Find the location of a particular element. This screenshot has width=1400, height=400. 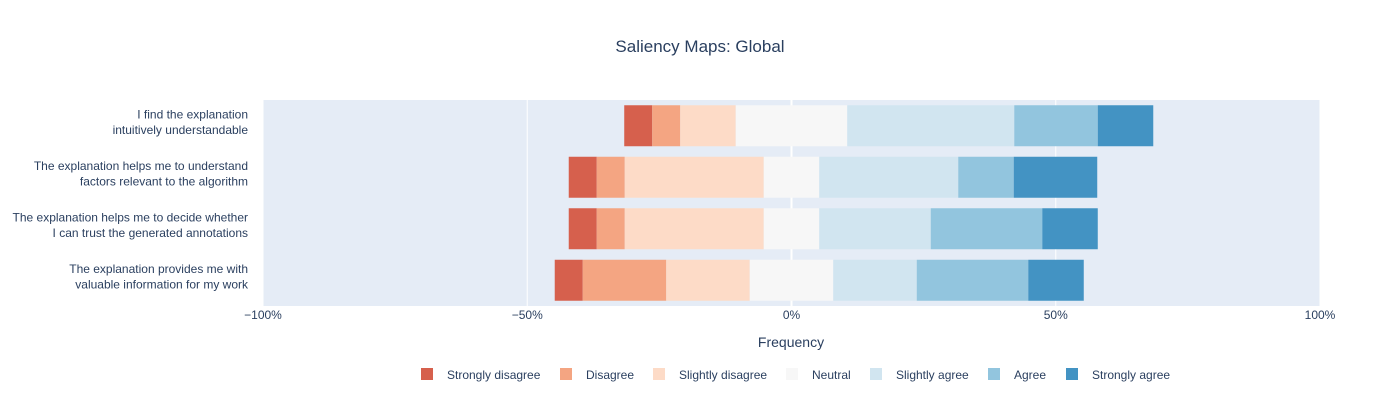

legend-label: Slightly disagree is located at coordinates (723, 375).